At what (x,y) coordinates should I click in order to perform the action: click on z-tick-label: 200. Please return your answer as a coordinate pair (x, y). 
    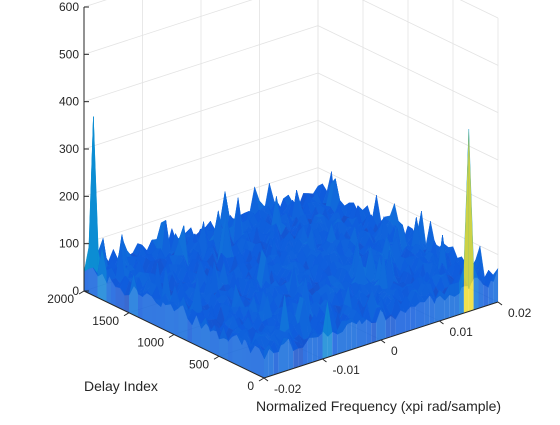
    Looking at the image, I should click on (69, 196).